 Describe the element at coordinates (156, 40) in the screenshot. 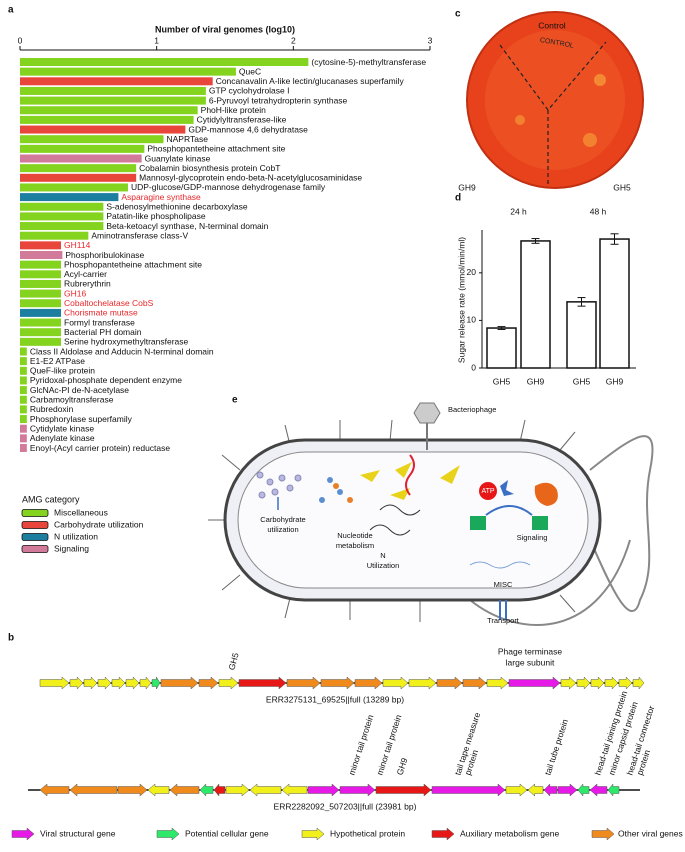

I see `x-tick-label: 1` at that location.